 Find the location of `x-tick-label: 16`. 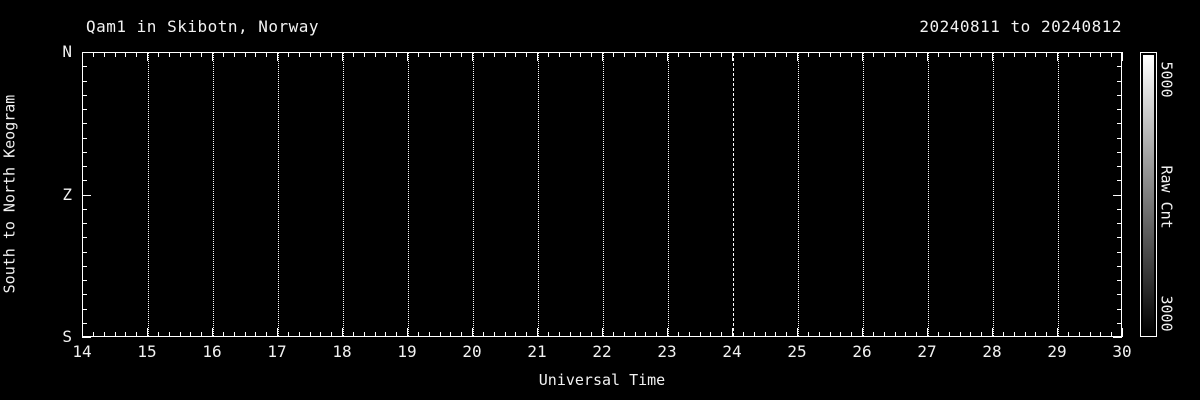

x-tick-label: 16 is located at coordinates (212, 351).